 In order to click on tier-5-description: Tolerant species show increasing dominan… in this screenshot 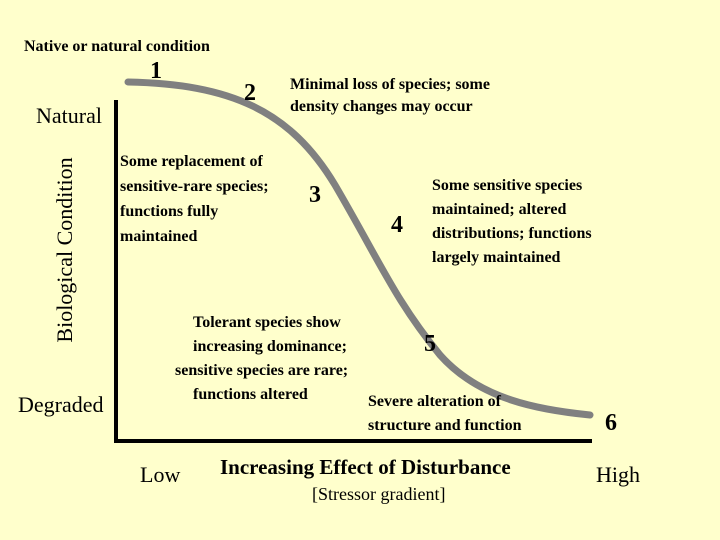, I will do `click(261, 359)`.